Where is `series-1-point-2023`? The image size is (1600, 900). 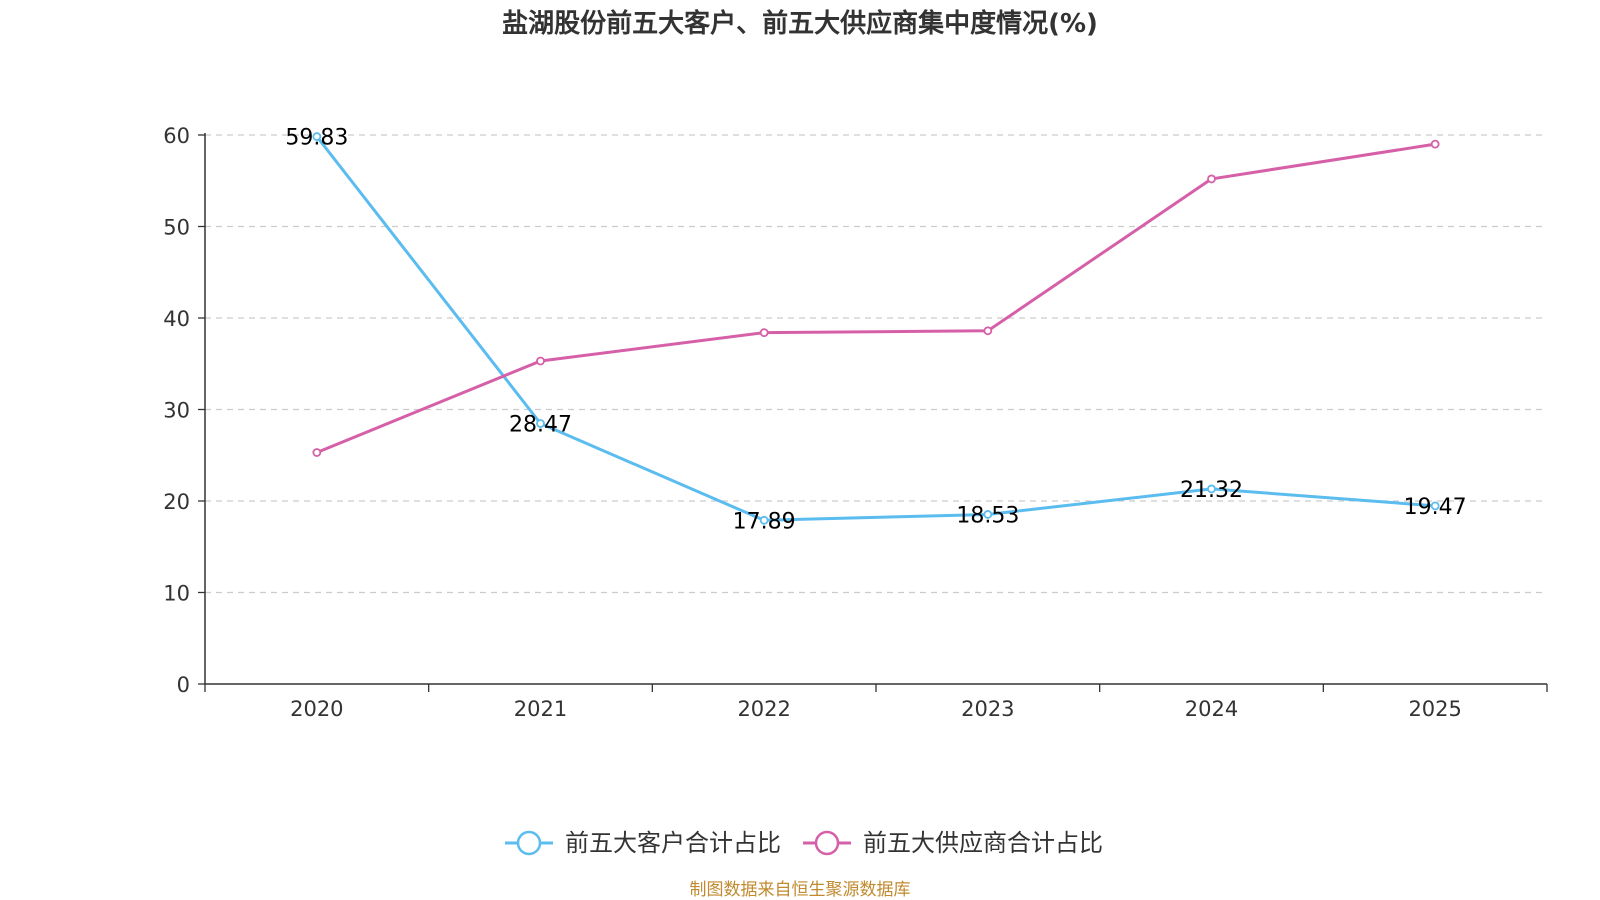 series-1-point-2023 is located at coordinates (988, 331).